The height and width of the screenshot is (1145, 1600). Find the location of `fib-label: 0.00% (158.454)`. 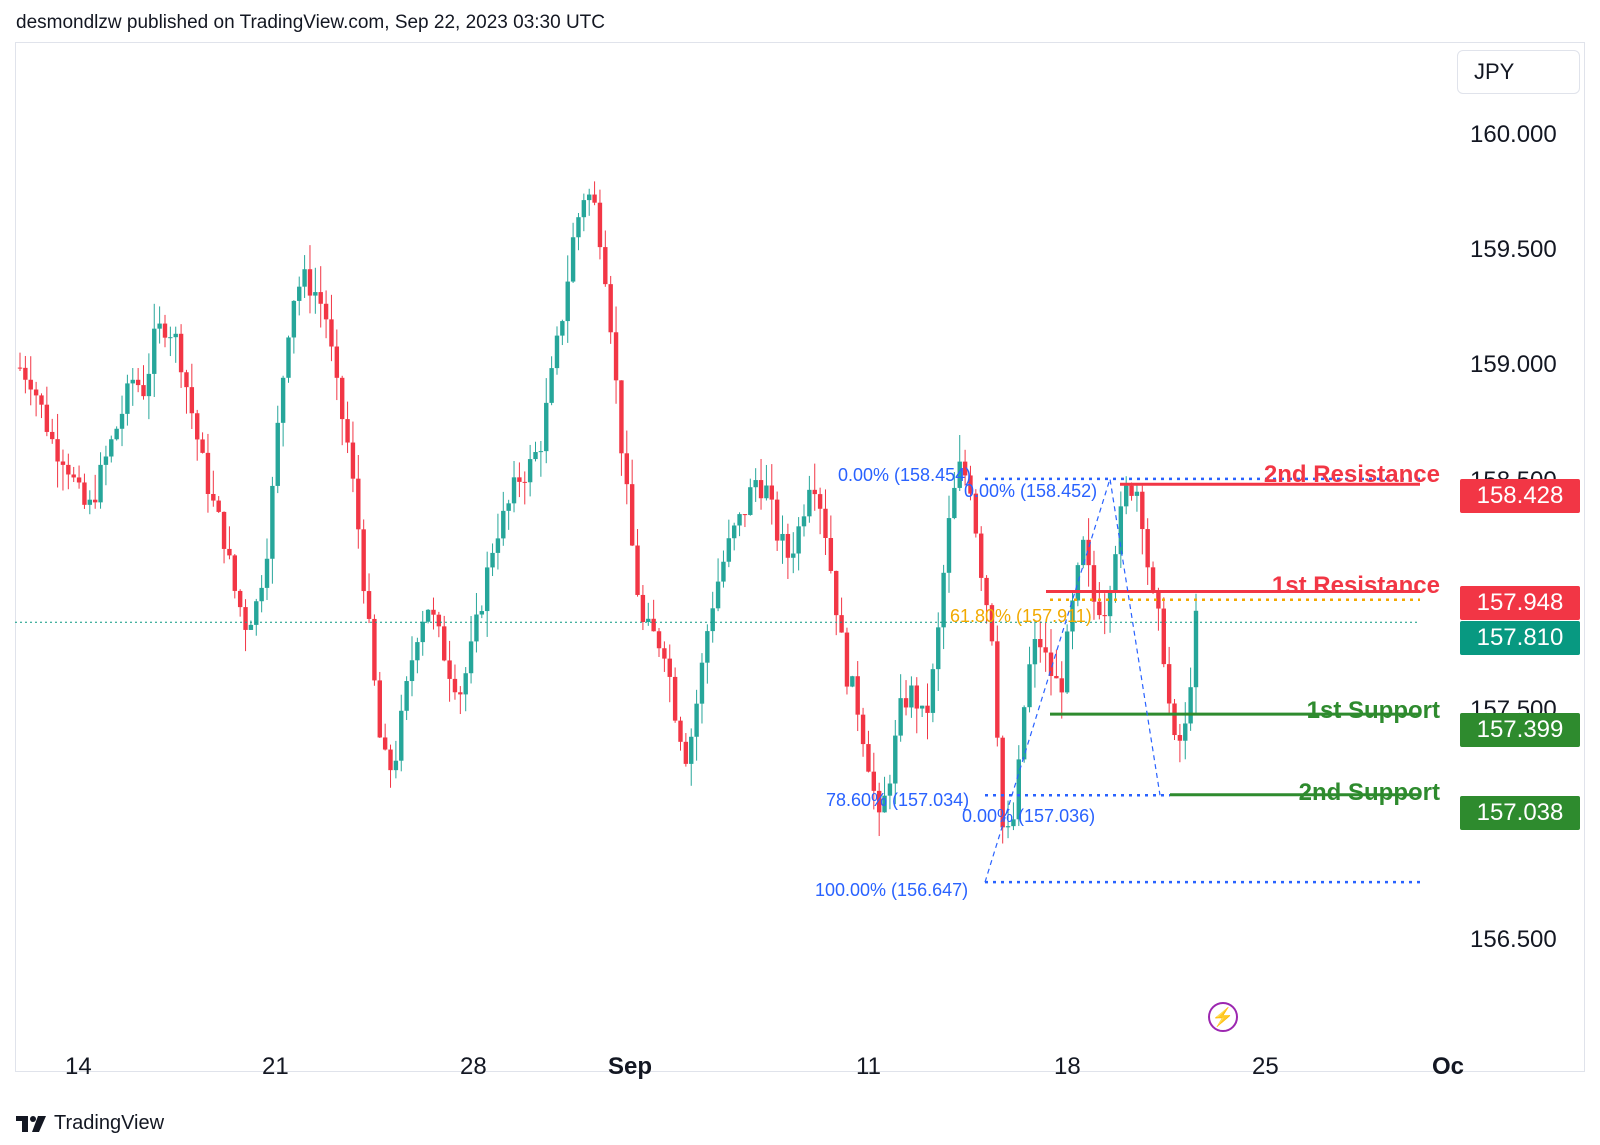

fib-label: 0.00% (158.454) is located at coordinates (905, 475).